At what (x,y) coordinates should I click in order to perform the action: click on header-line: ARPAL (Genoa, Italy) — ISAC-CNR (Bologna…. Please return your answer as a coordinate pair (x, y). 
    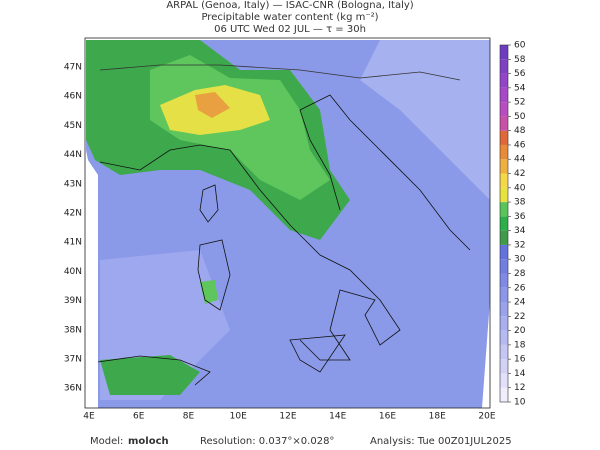
    Looking at the image, I should click on (289, 5).